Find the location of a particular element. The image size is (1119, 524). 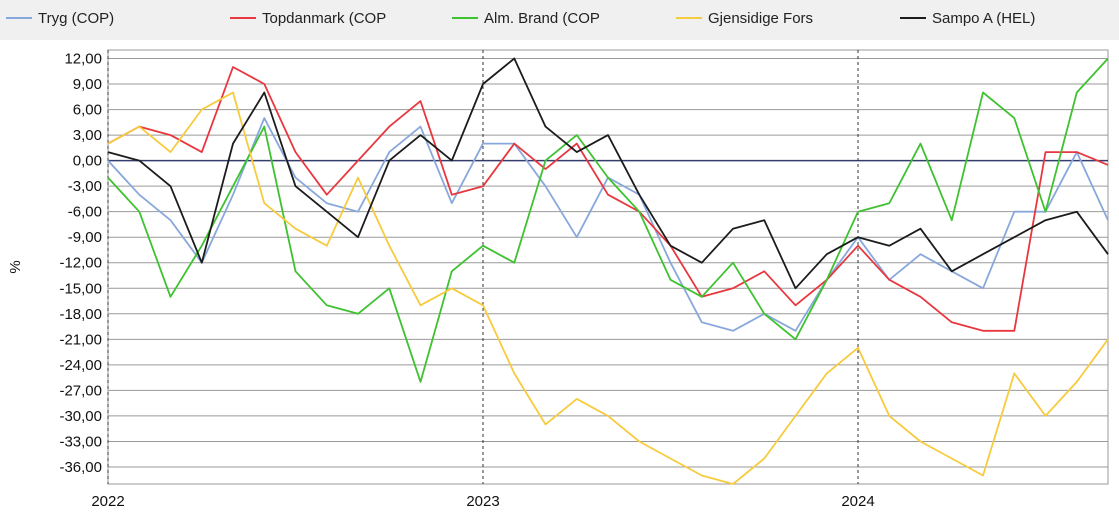

y-tick-label: -33,00 is located at coordinates (80, 441).